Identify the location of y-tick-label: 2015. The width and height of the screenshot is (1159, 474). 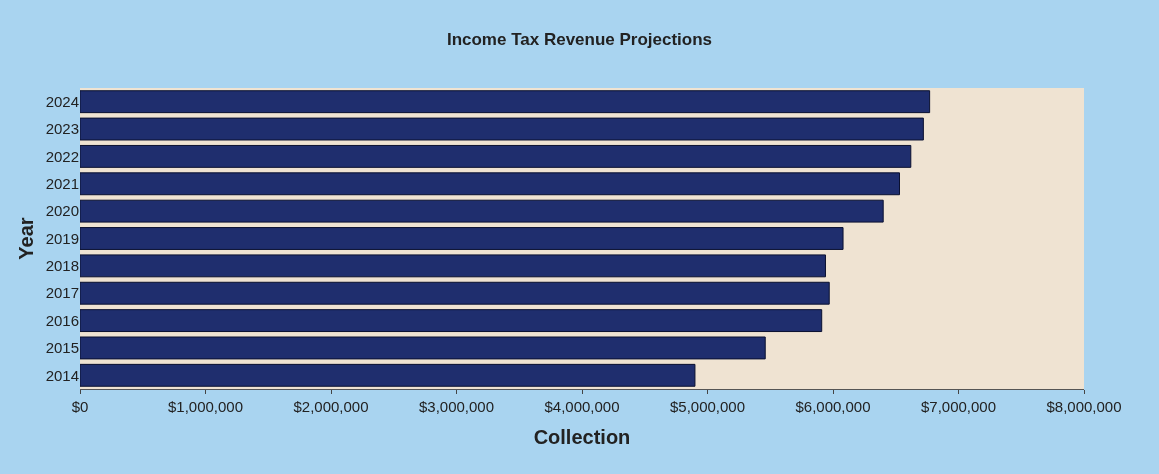
(62, 348).